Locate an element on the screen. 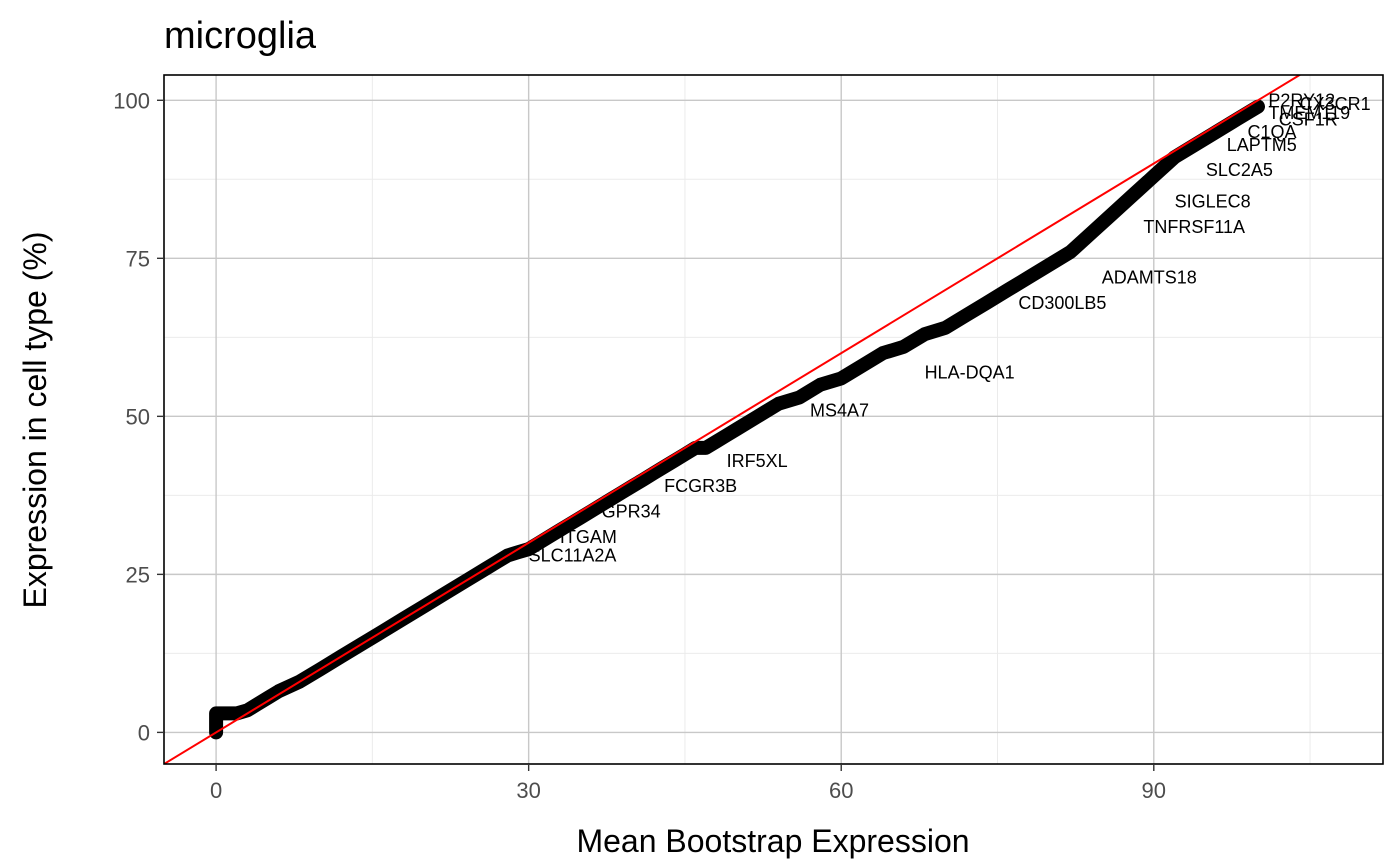  gene-label: LAPTM5 is located at coordinates (1262, 145).